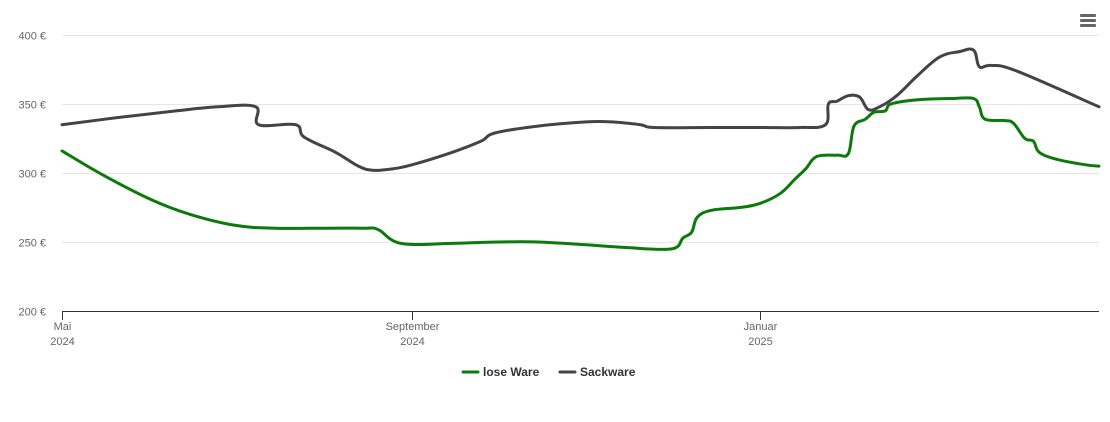 The height and width of the screenshot is (422, 1110). What do you see at coordinates (32, 313) in the screenshot?
I see `y-tick-label: 200 €` at bounding box center [32, 313].